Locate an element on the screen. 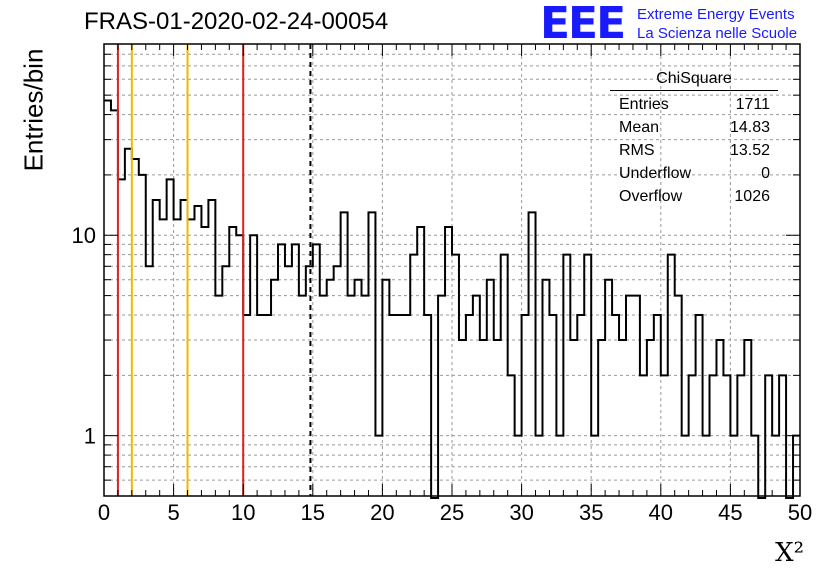  stats-row-entries: Entries 1711 is located at coordinates (694, 104).